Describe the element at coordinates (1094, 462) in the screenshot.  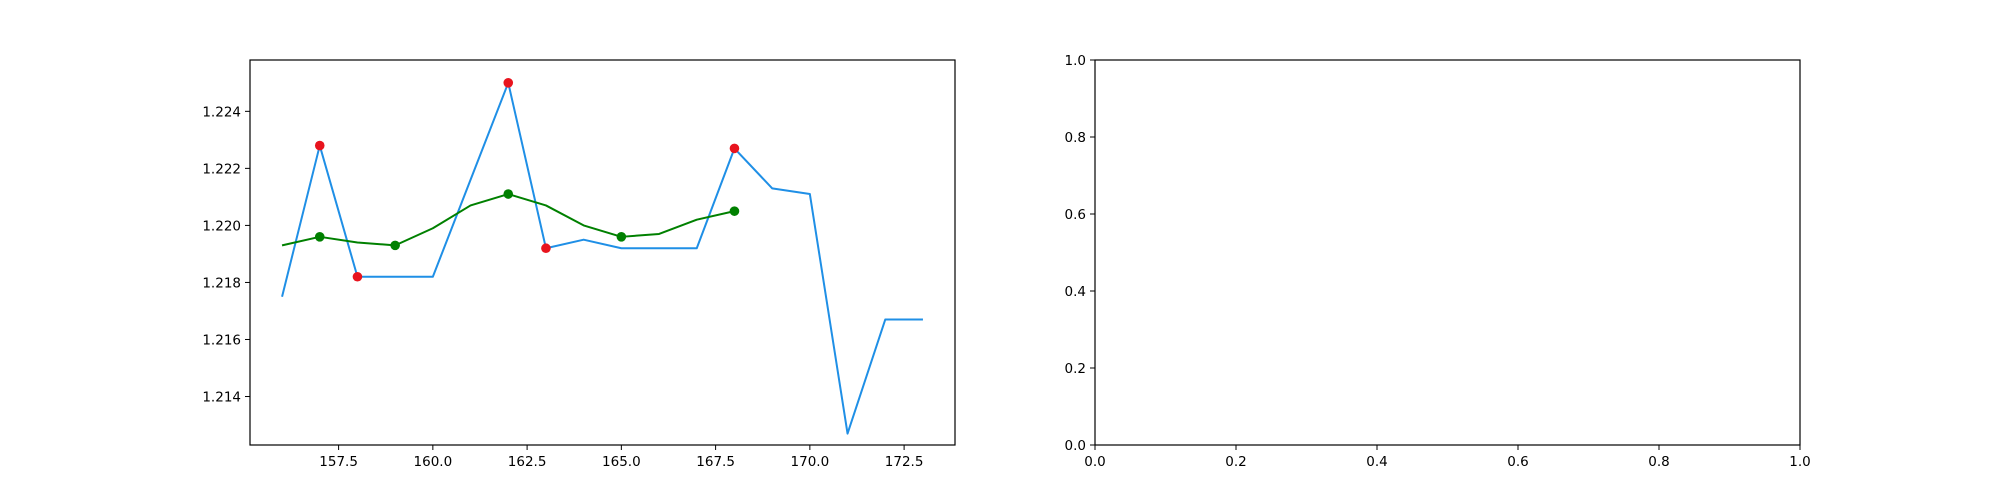
I see `right-chart-x-tick-label: 0.0` at that location.